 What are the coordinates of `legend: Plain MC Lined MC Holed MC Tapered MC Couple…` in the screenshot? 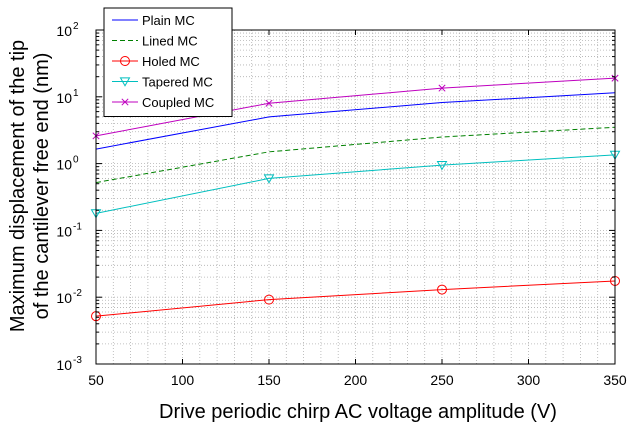 It's located at (168, 62).